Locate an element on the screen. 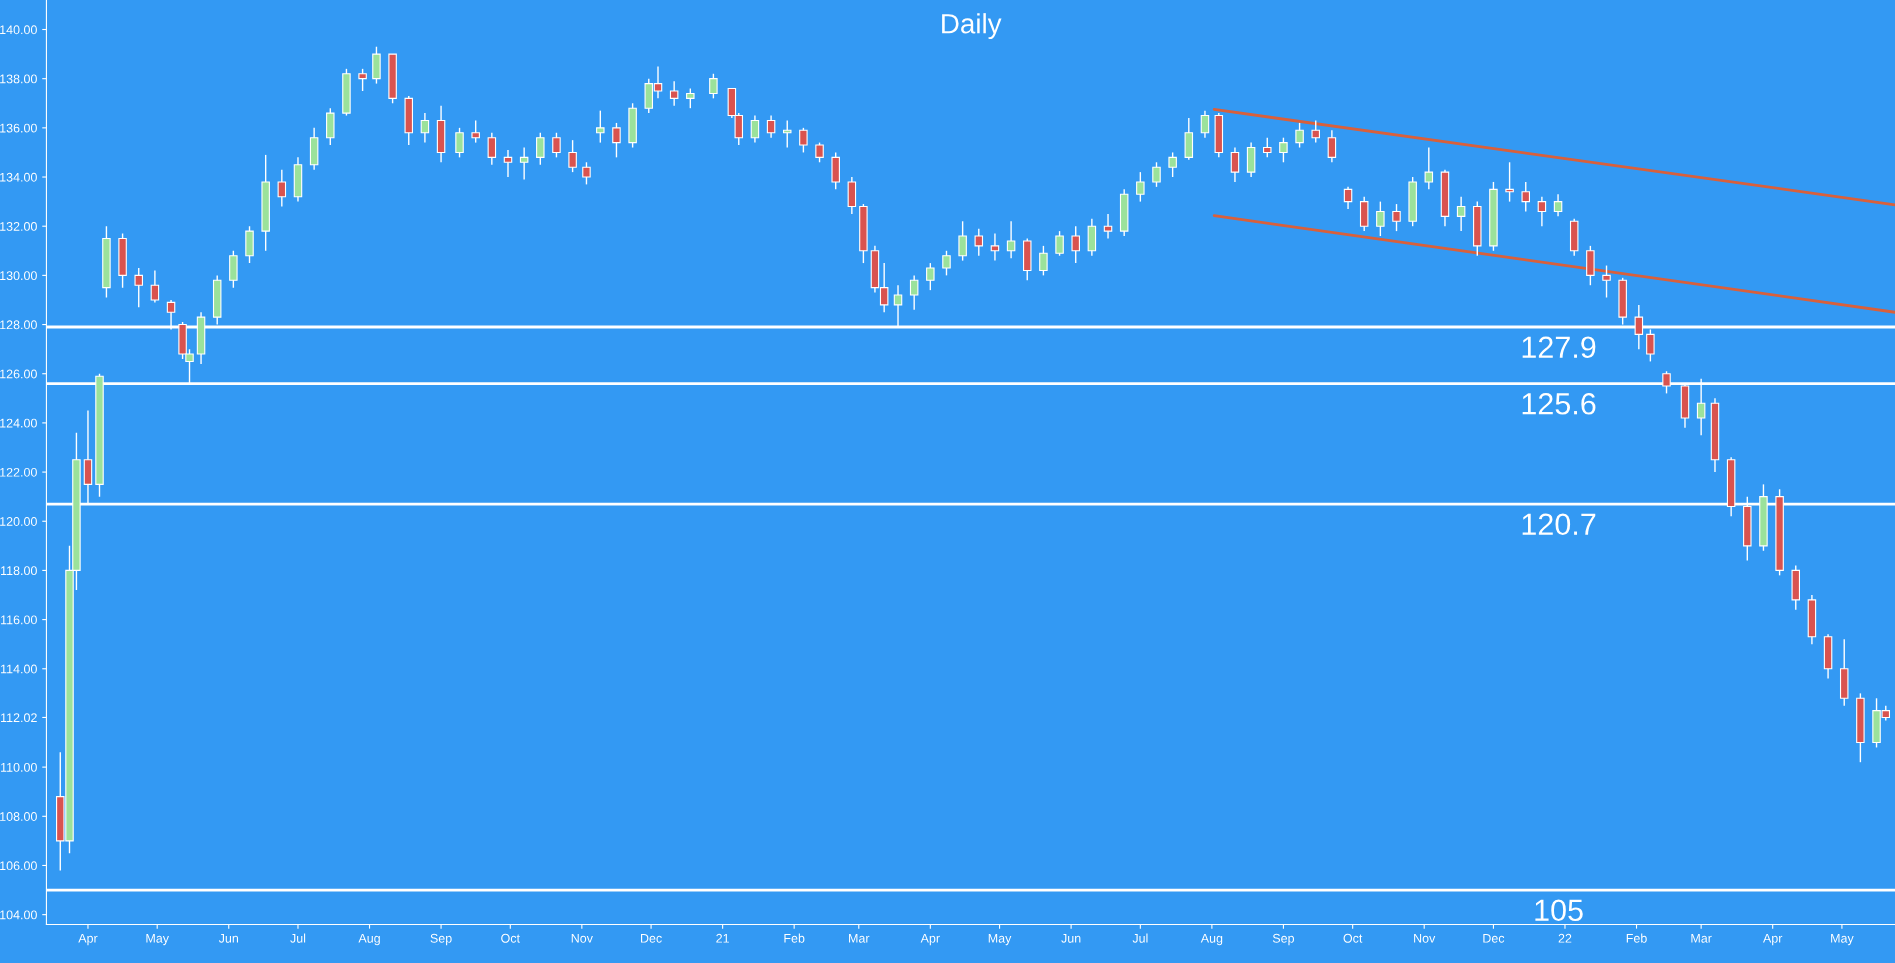 The image size is (1895, 963). y-tick-label: 106.00 is located at coordinates (18, 866).